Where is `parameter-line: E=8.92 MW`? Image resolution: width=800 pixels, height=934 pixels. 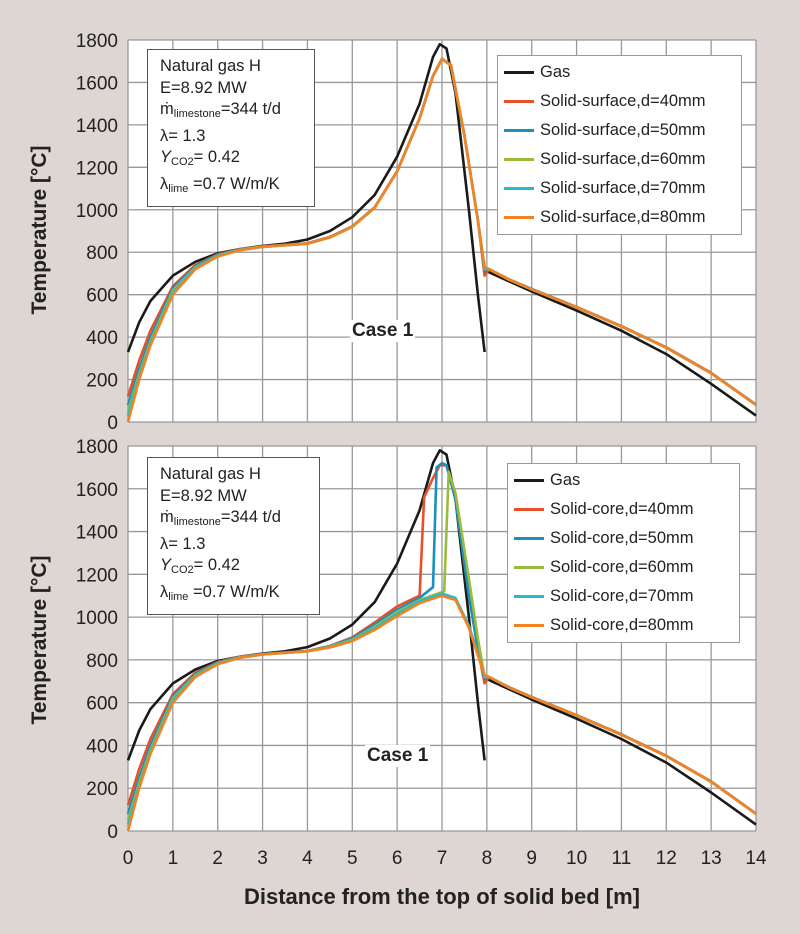
parameter-line: E=8.92 MW is located at coordinates (235, 497).